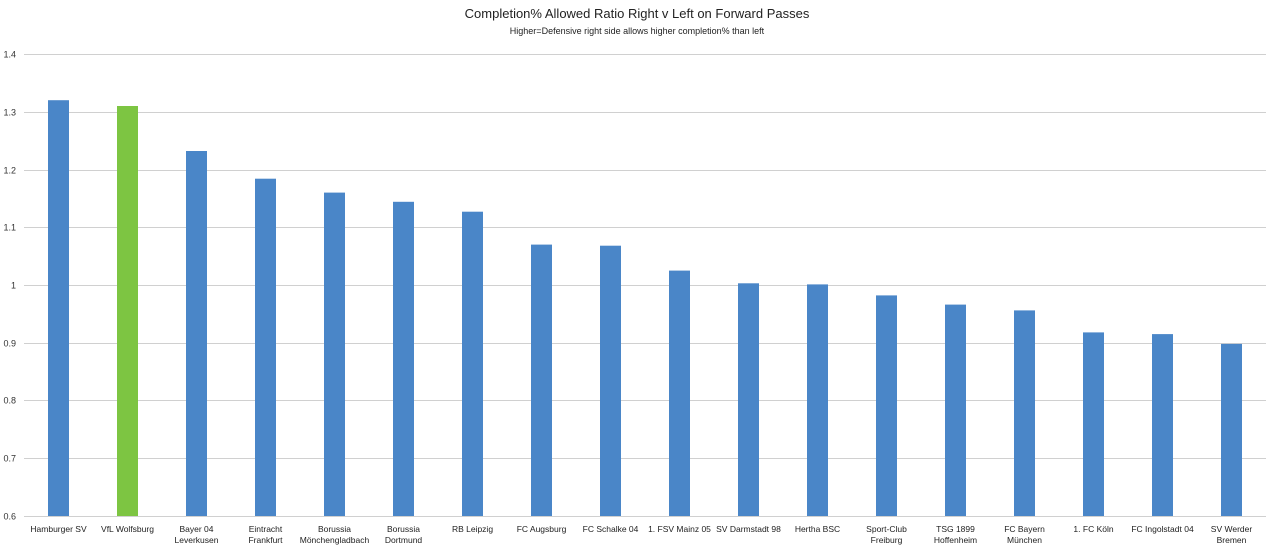 This screenshot has width=1274, height=549. What do you see at coordinates (542, 529) in the screenshot?
I see `x-tick-label: FC Augsburg` at bounding box center [542, 529].